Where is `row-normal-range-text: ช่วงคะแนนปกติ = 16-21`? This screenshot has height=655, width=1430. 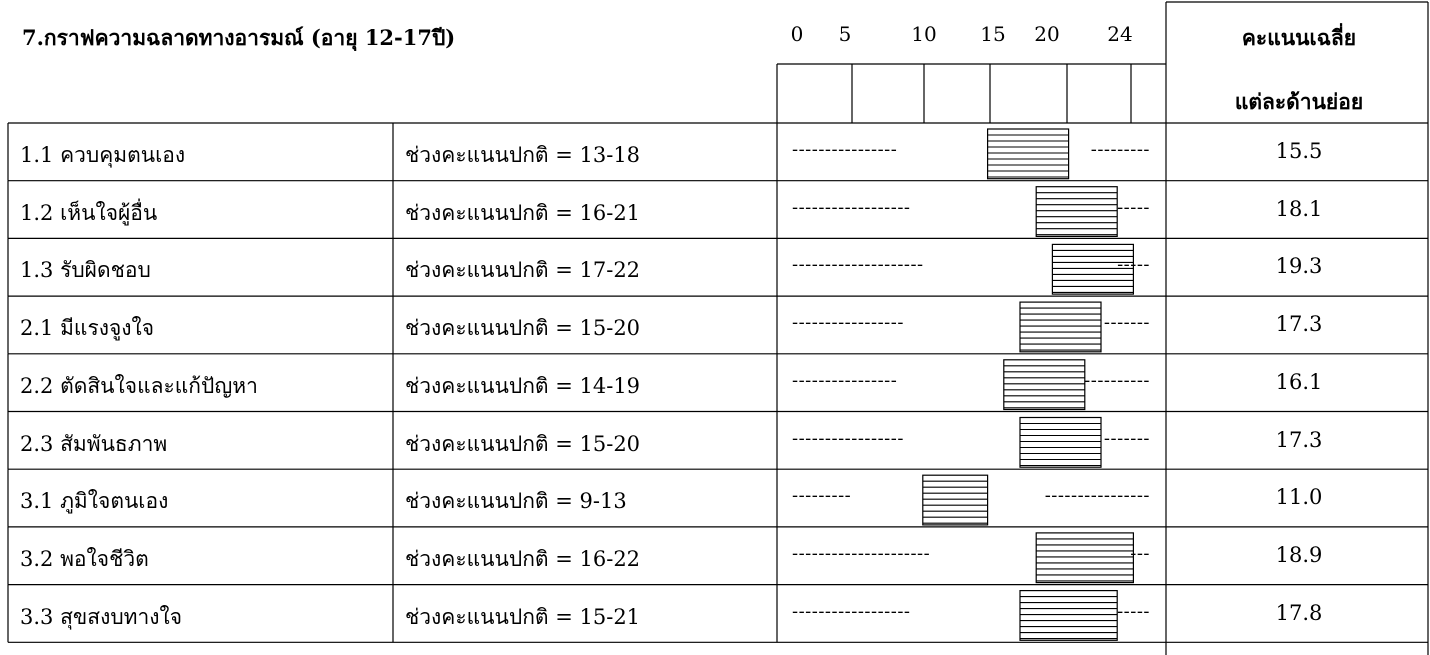 row-normal-range-text: ช่วงคะแนนปกติ = 16-21 is located at coordinates (523, 212).